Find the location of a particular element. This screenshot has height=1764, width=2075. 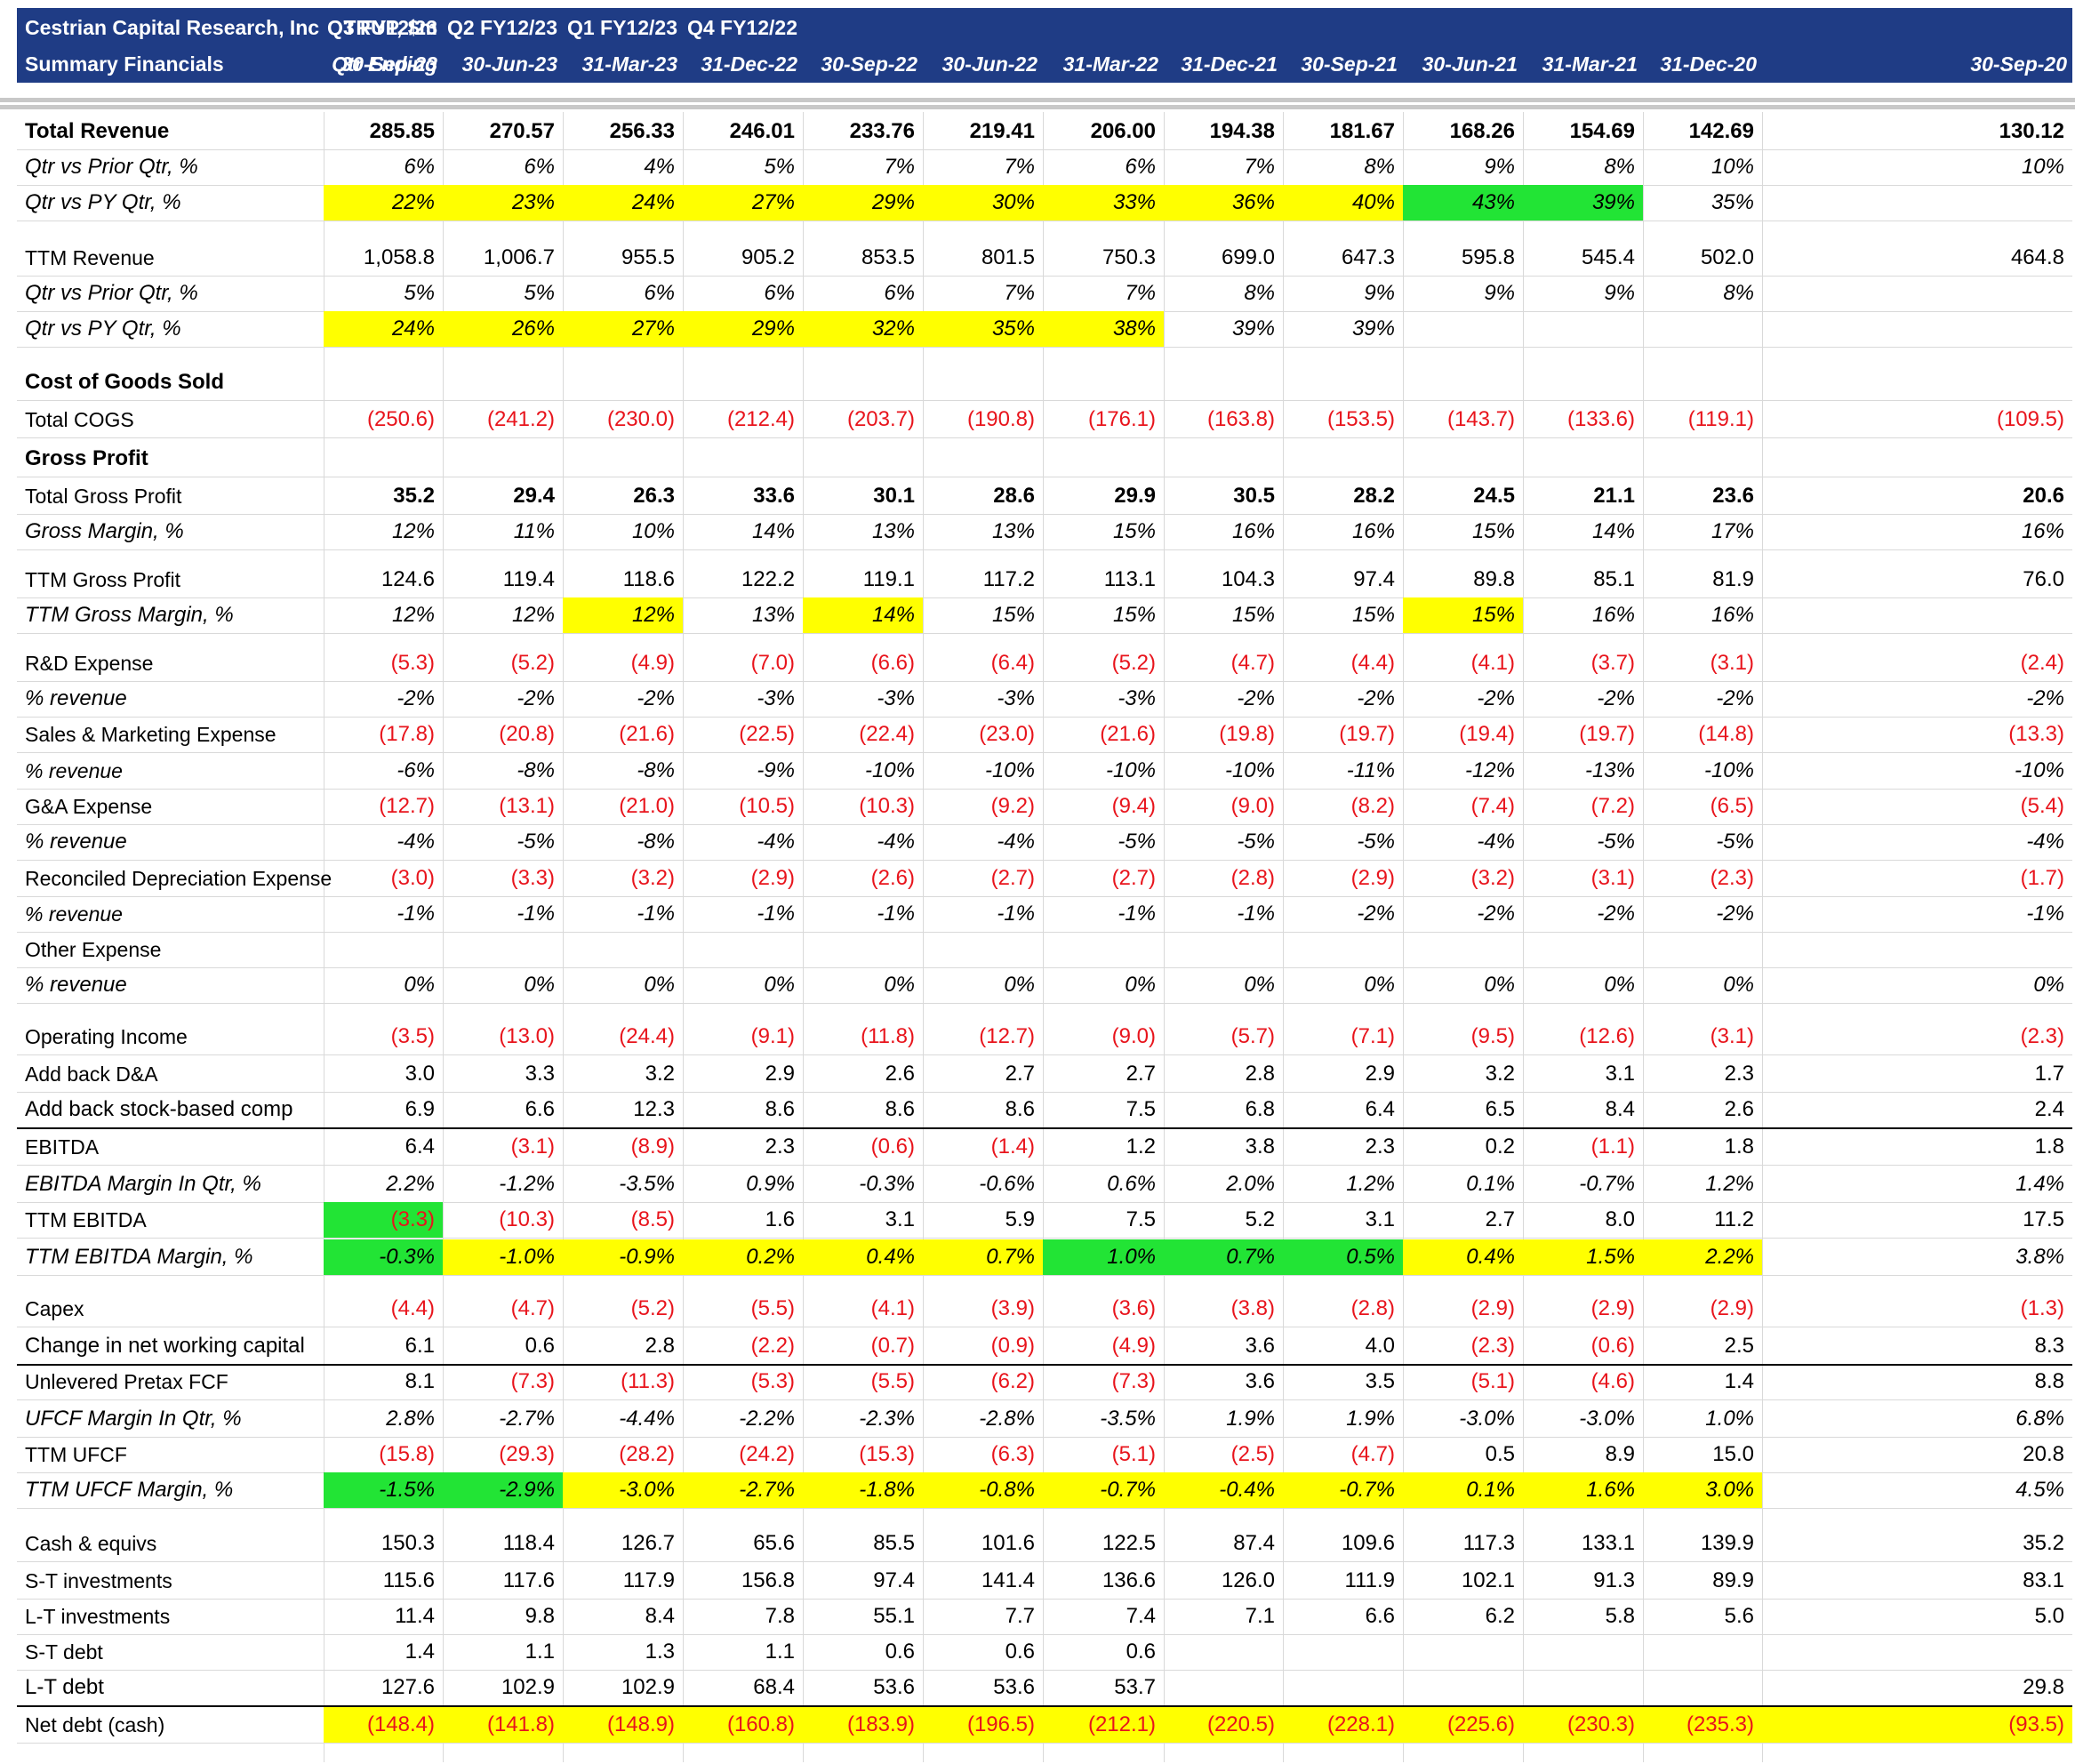

value-cell: (2.9) is located at coordinates (1492, 1308).